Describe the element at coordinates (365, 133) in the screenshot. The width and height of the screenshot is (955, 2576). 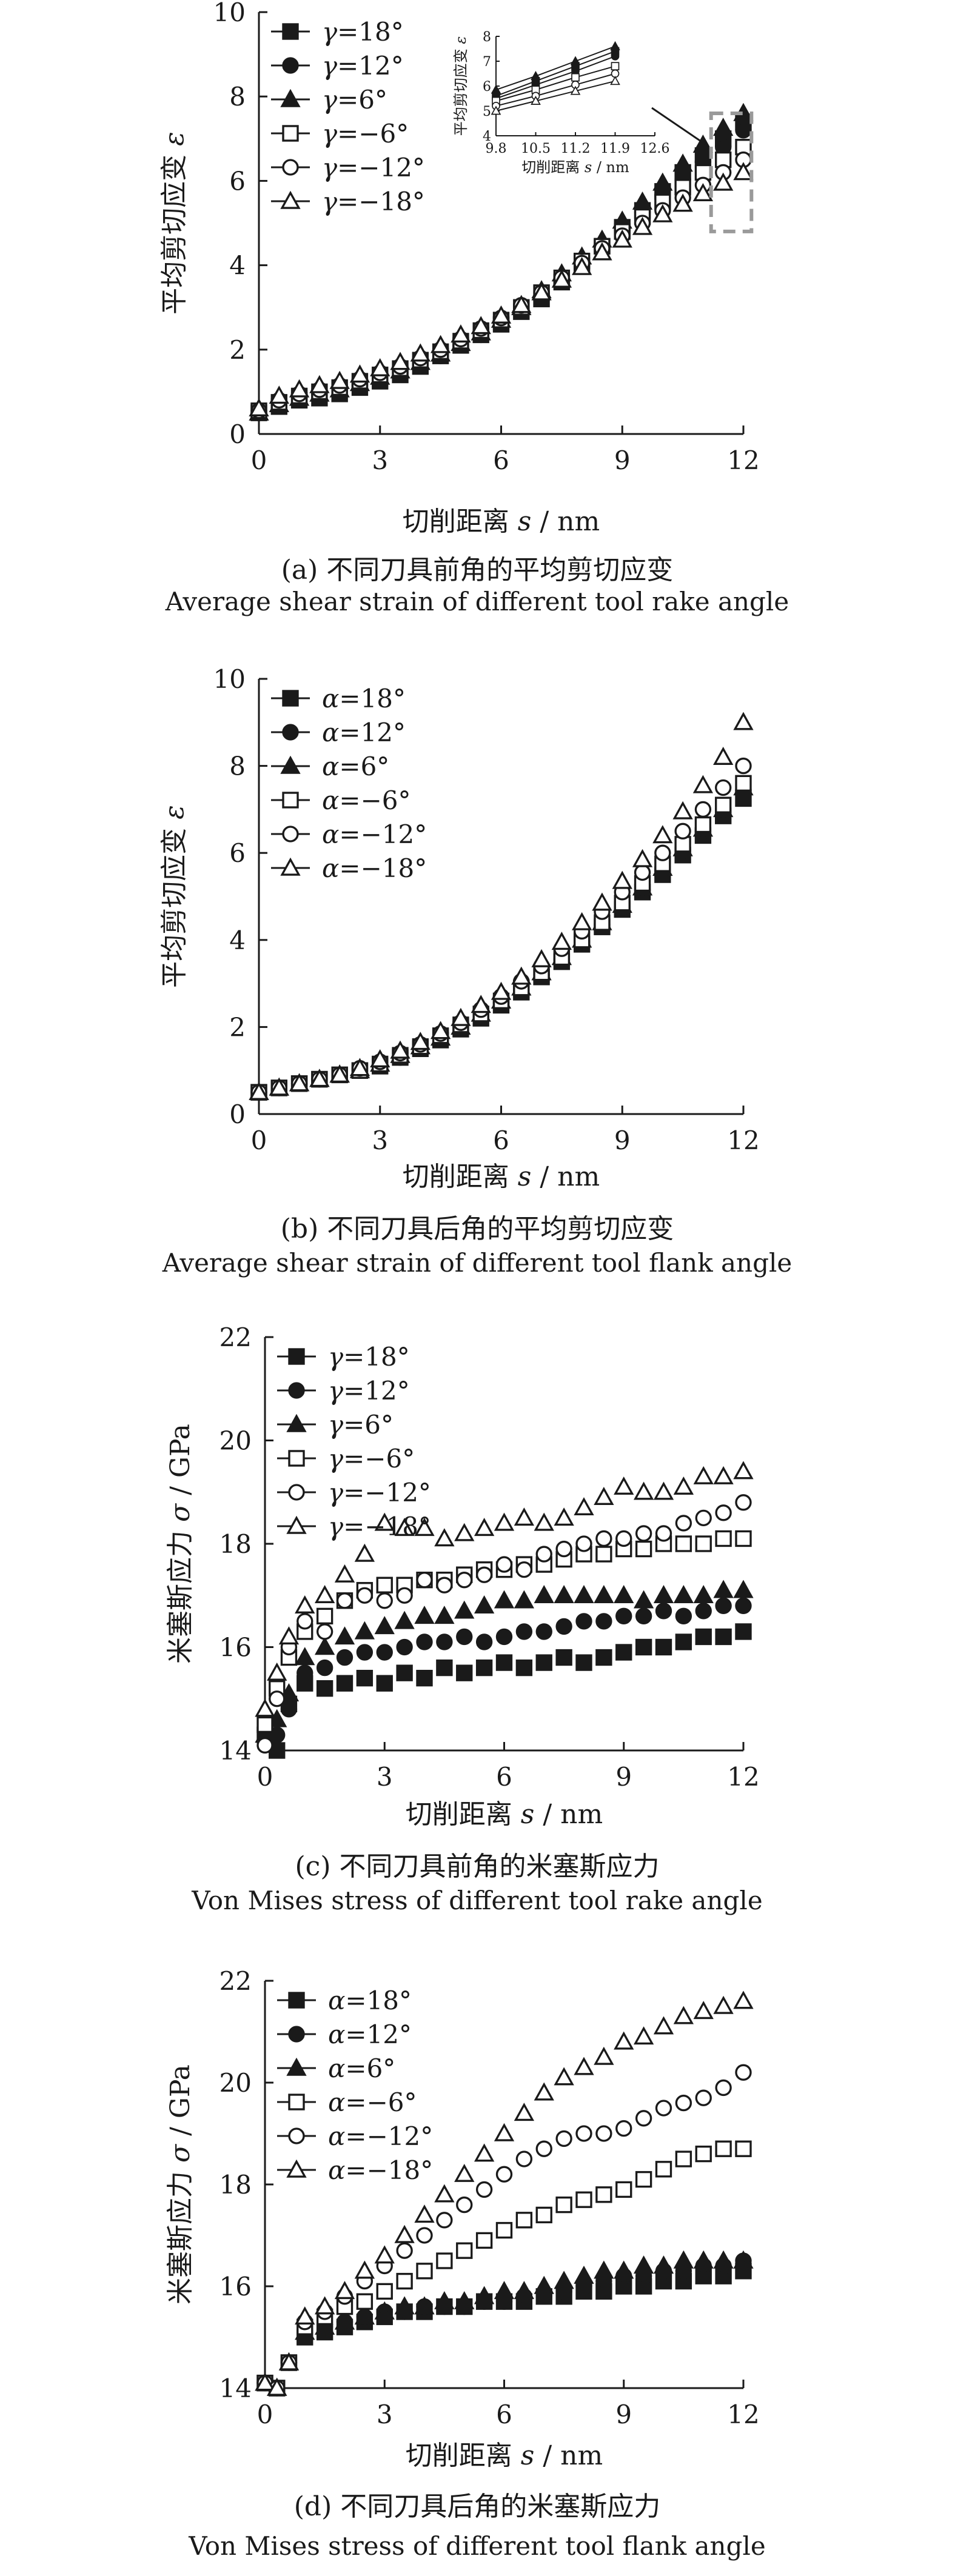
I see `legend-label: γ=−6°` at that location.